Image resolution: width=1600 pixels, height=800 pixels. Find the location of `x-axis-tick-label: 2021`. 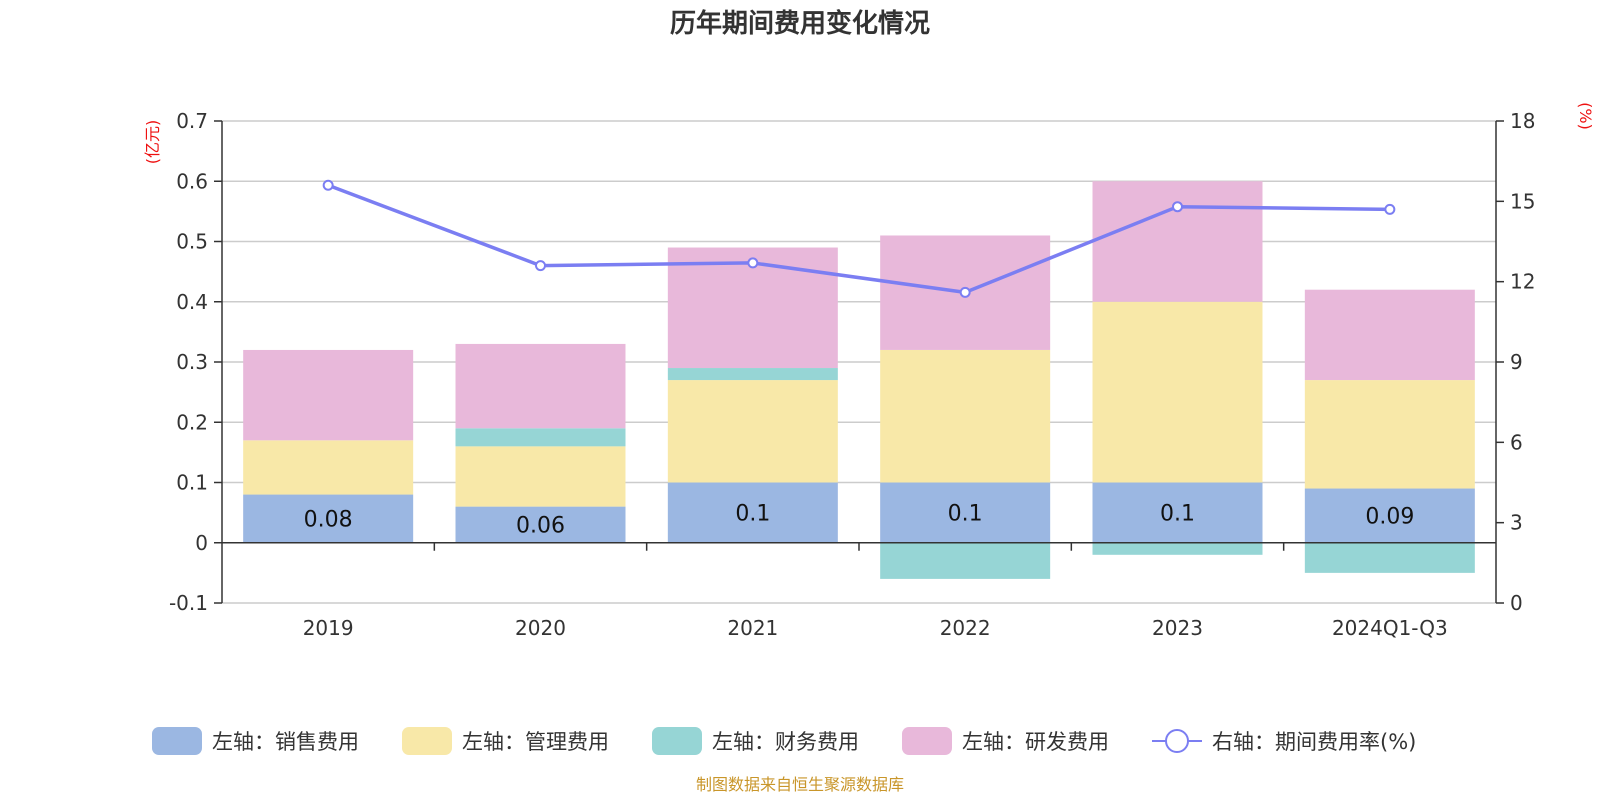

x-axis-tick-label: 2021 is located at coordinates (752, 628).